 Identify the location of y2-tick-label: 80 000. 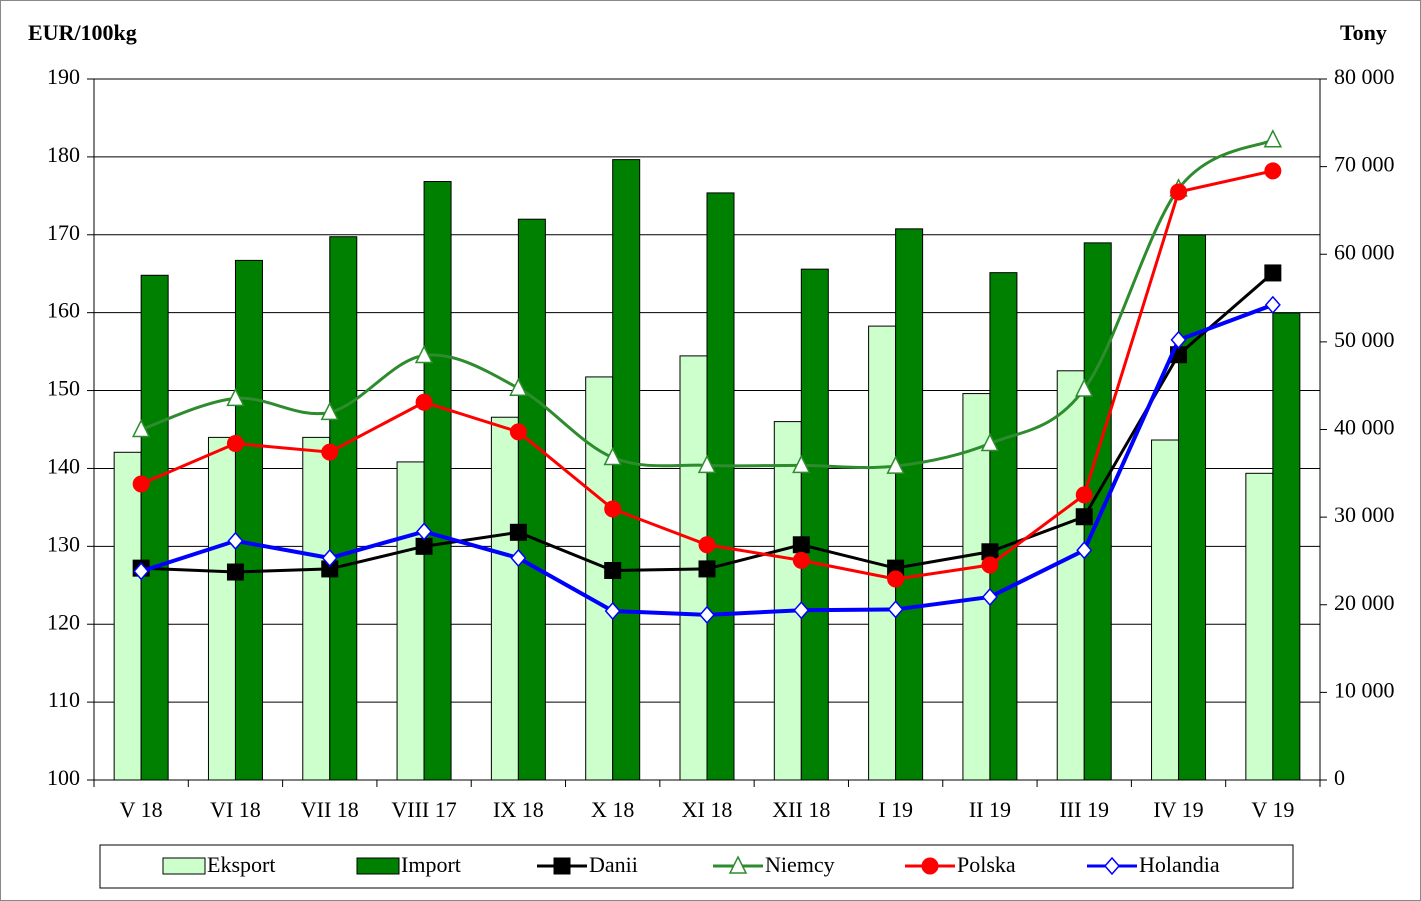
(1364, 76).